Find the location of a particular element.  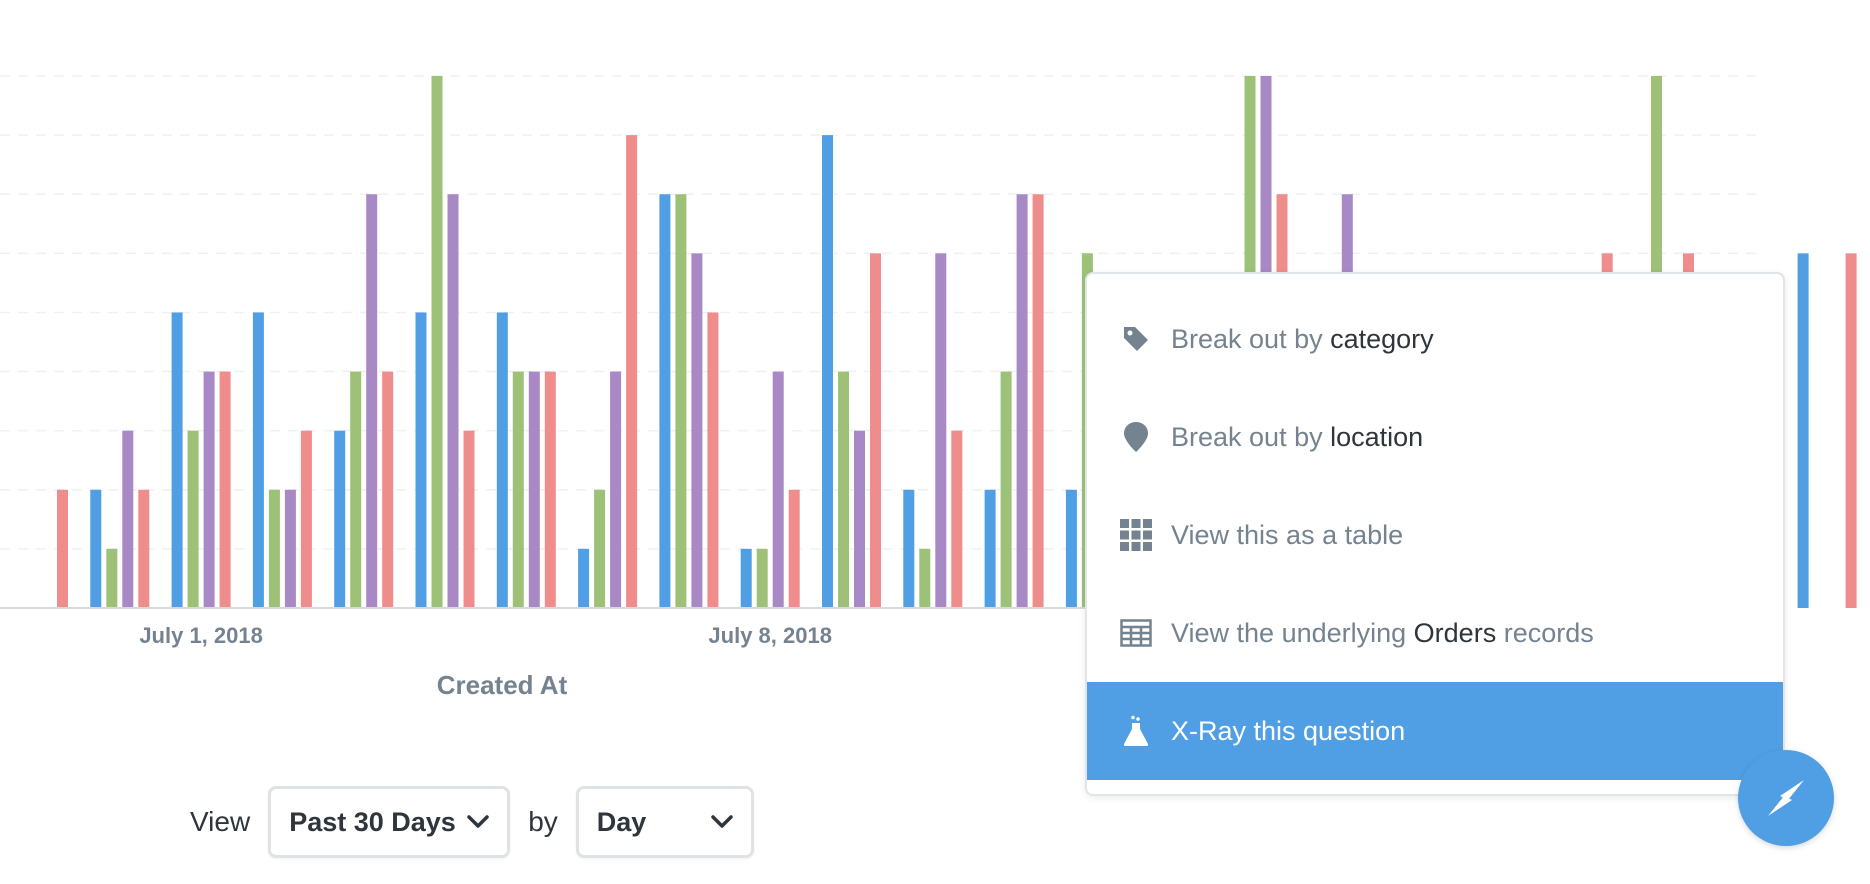

beaker-icon is located at coordinates (1136, 731).